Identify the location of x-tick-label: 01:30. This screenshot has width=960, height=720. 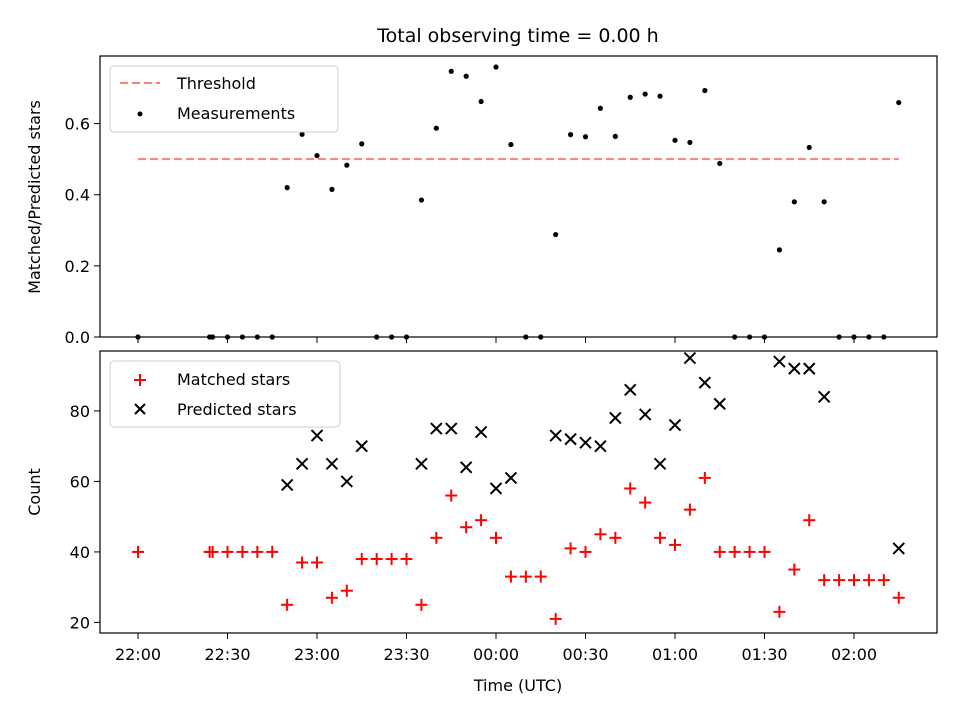
(764, 654).